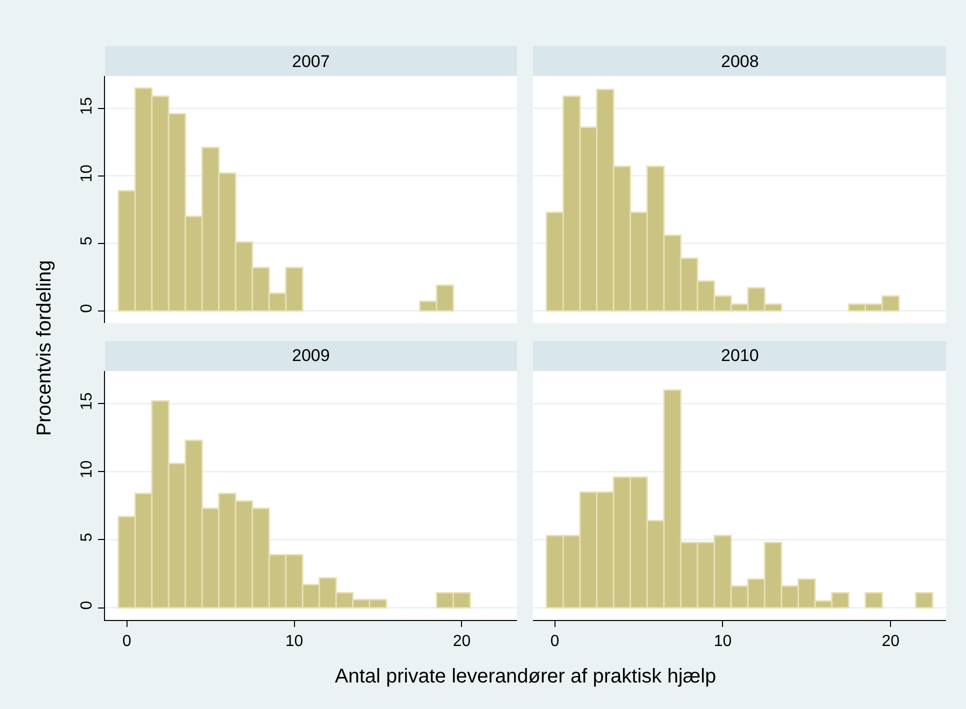  Describe the element at coordinates (740, 61) in the screenshot. I see `chart-title: 2008` at that location.